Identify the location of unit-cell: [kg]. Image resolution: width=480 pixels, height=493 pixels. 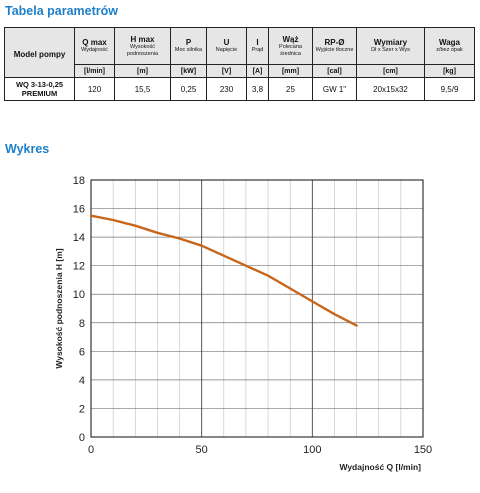
(449, 71).